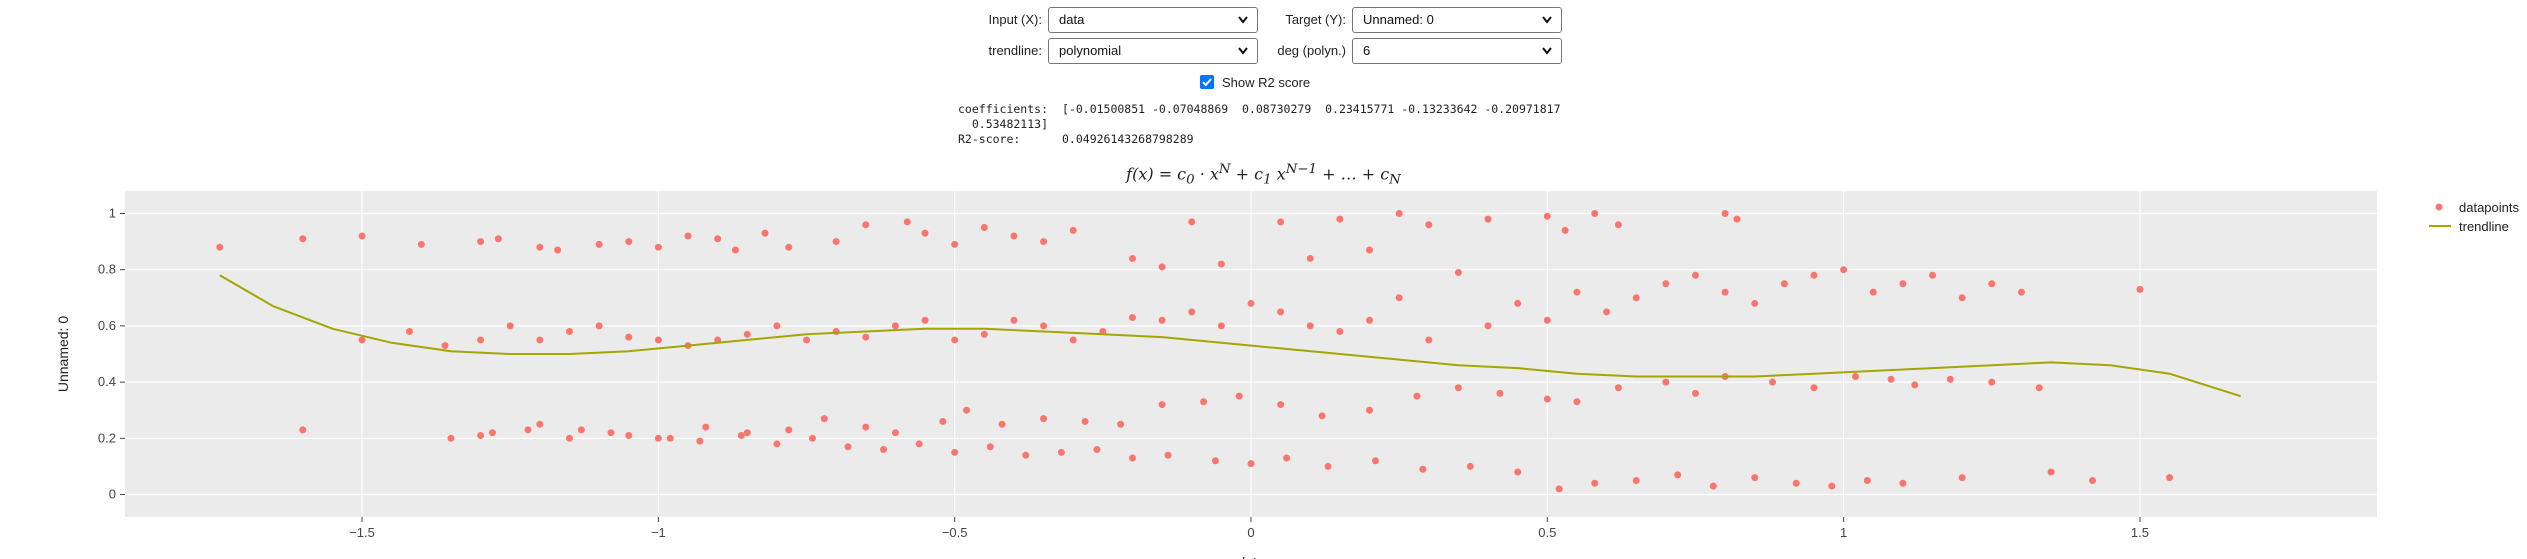  Describe the element at coordinates (1153, 51) in the screenshot. I see `trendline-select: polynomial` at that location.